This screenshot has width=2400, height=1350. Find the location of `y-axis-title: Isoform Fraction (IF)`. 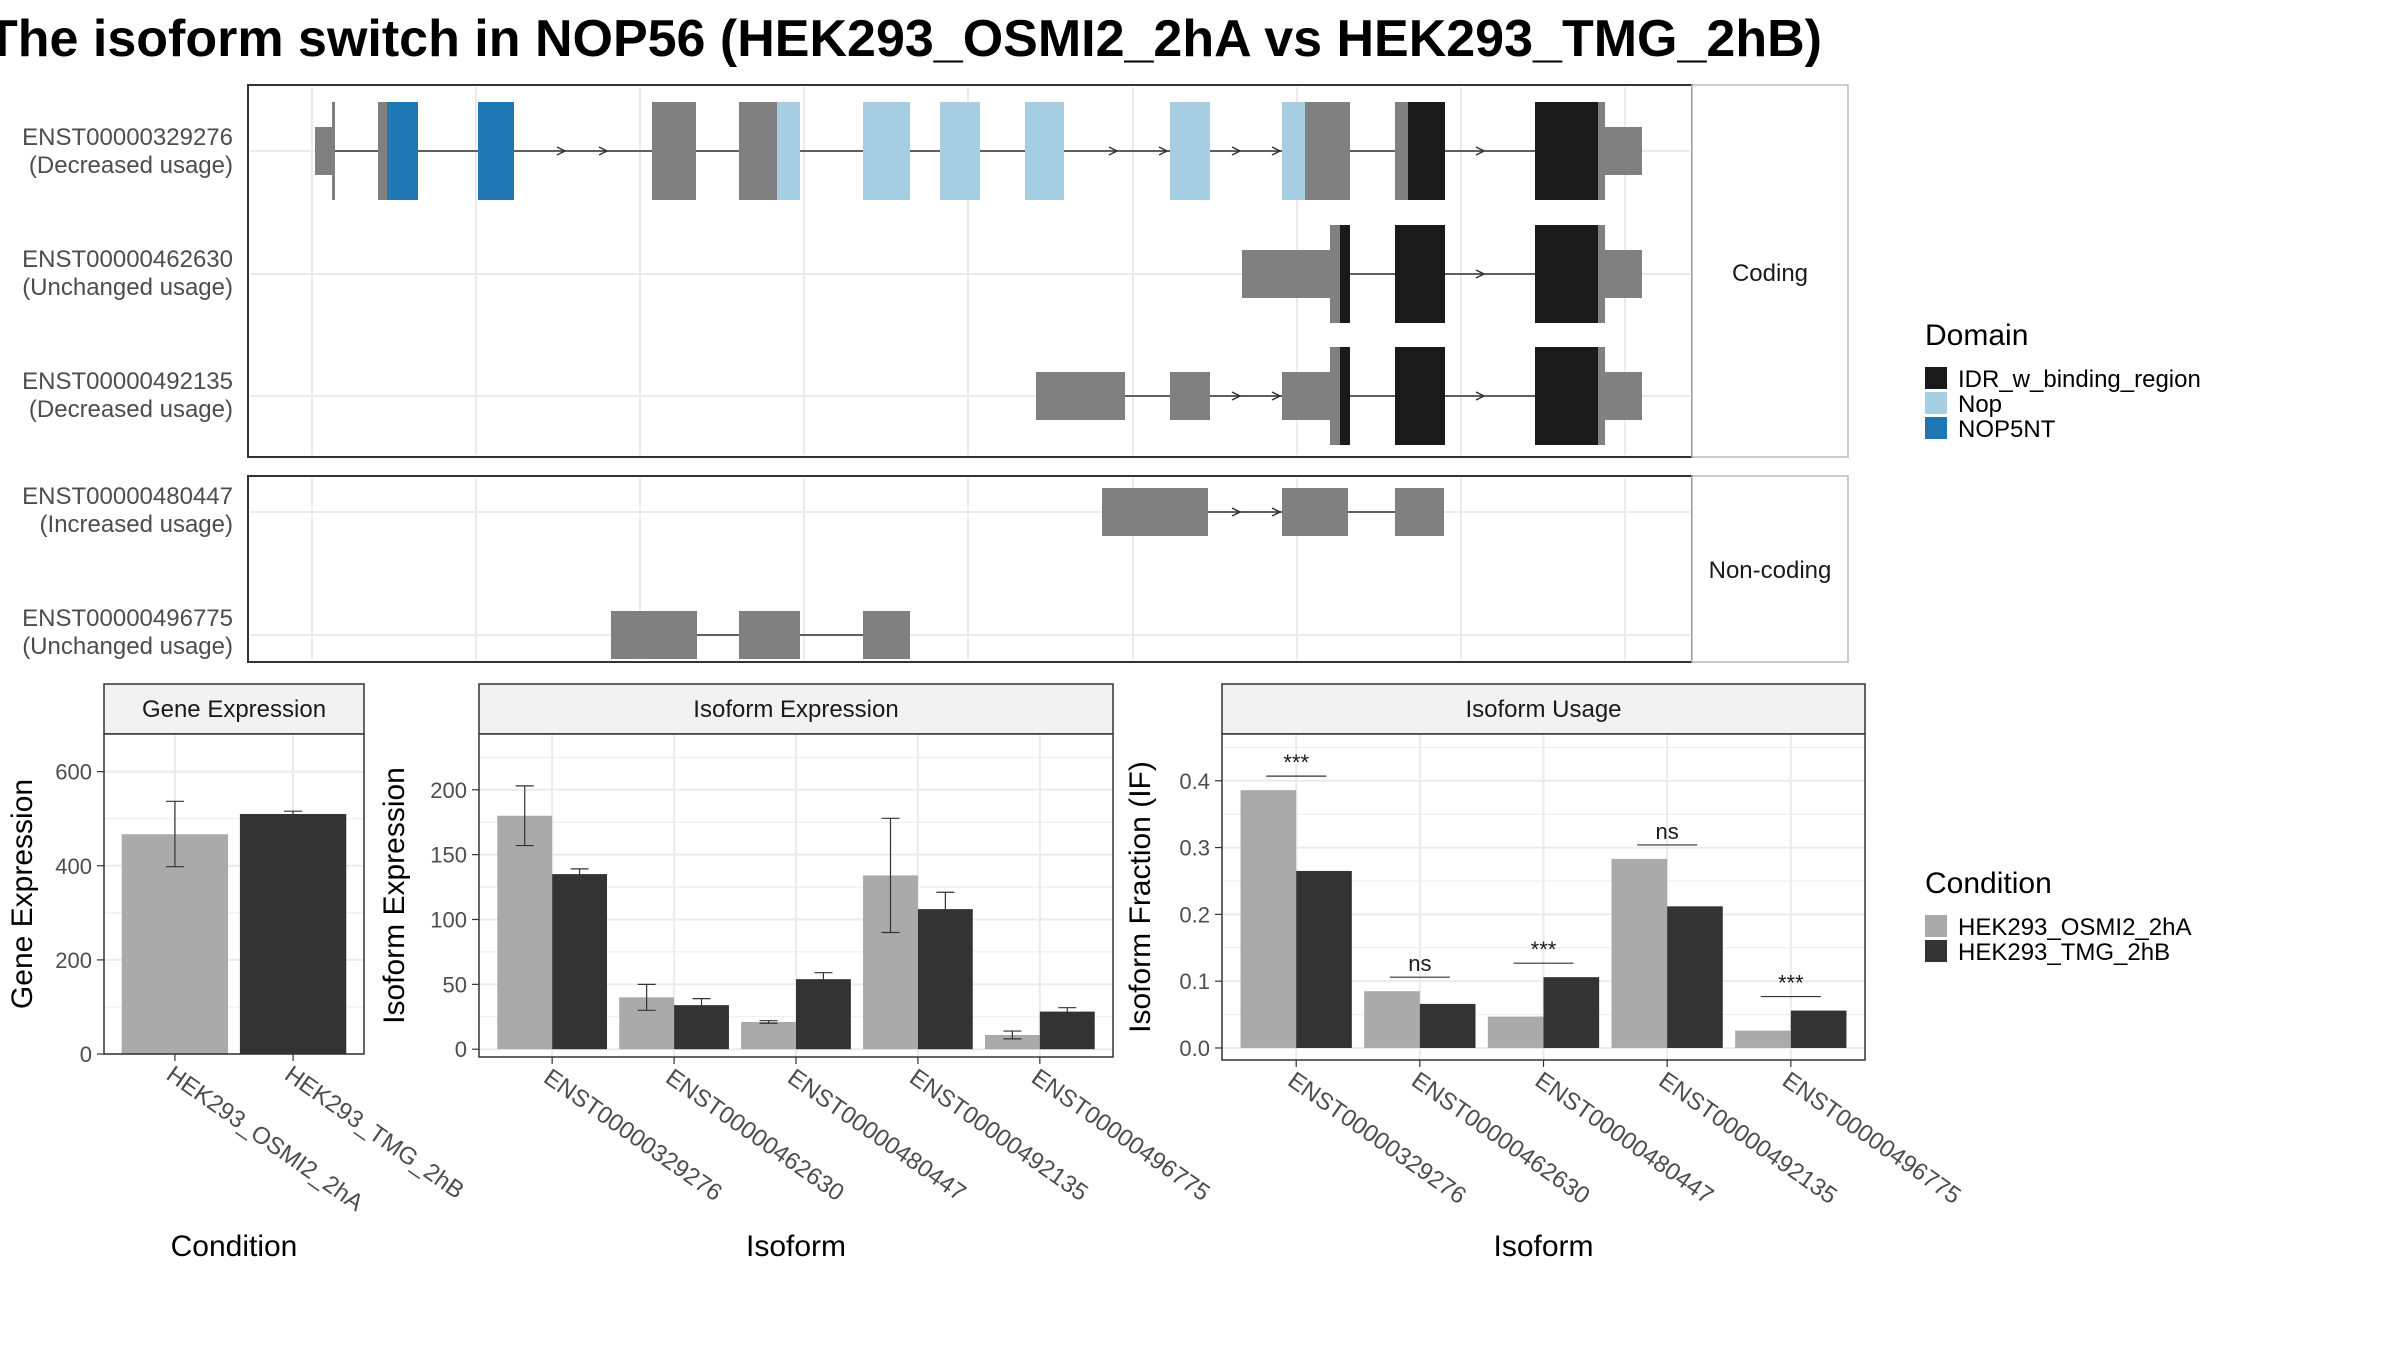

y-axis-title: Isoform Fraction (IF) is located at coordinates (1140, 897).